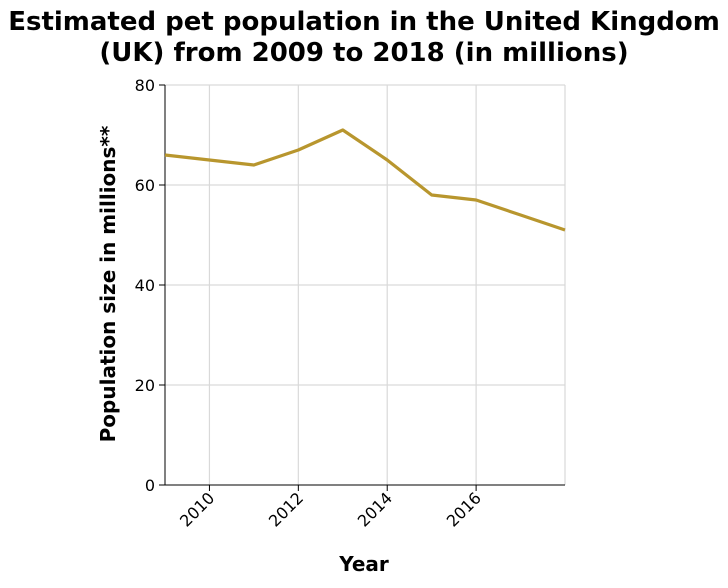  I want to click on y-tick-label: 40, so click(145, 285).